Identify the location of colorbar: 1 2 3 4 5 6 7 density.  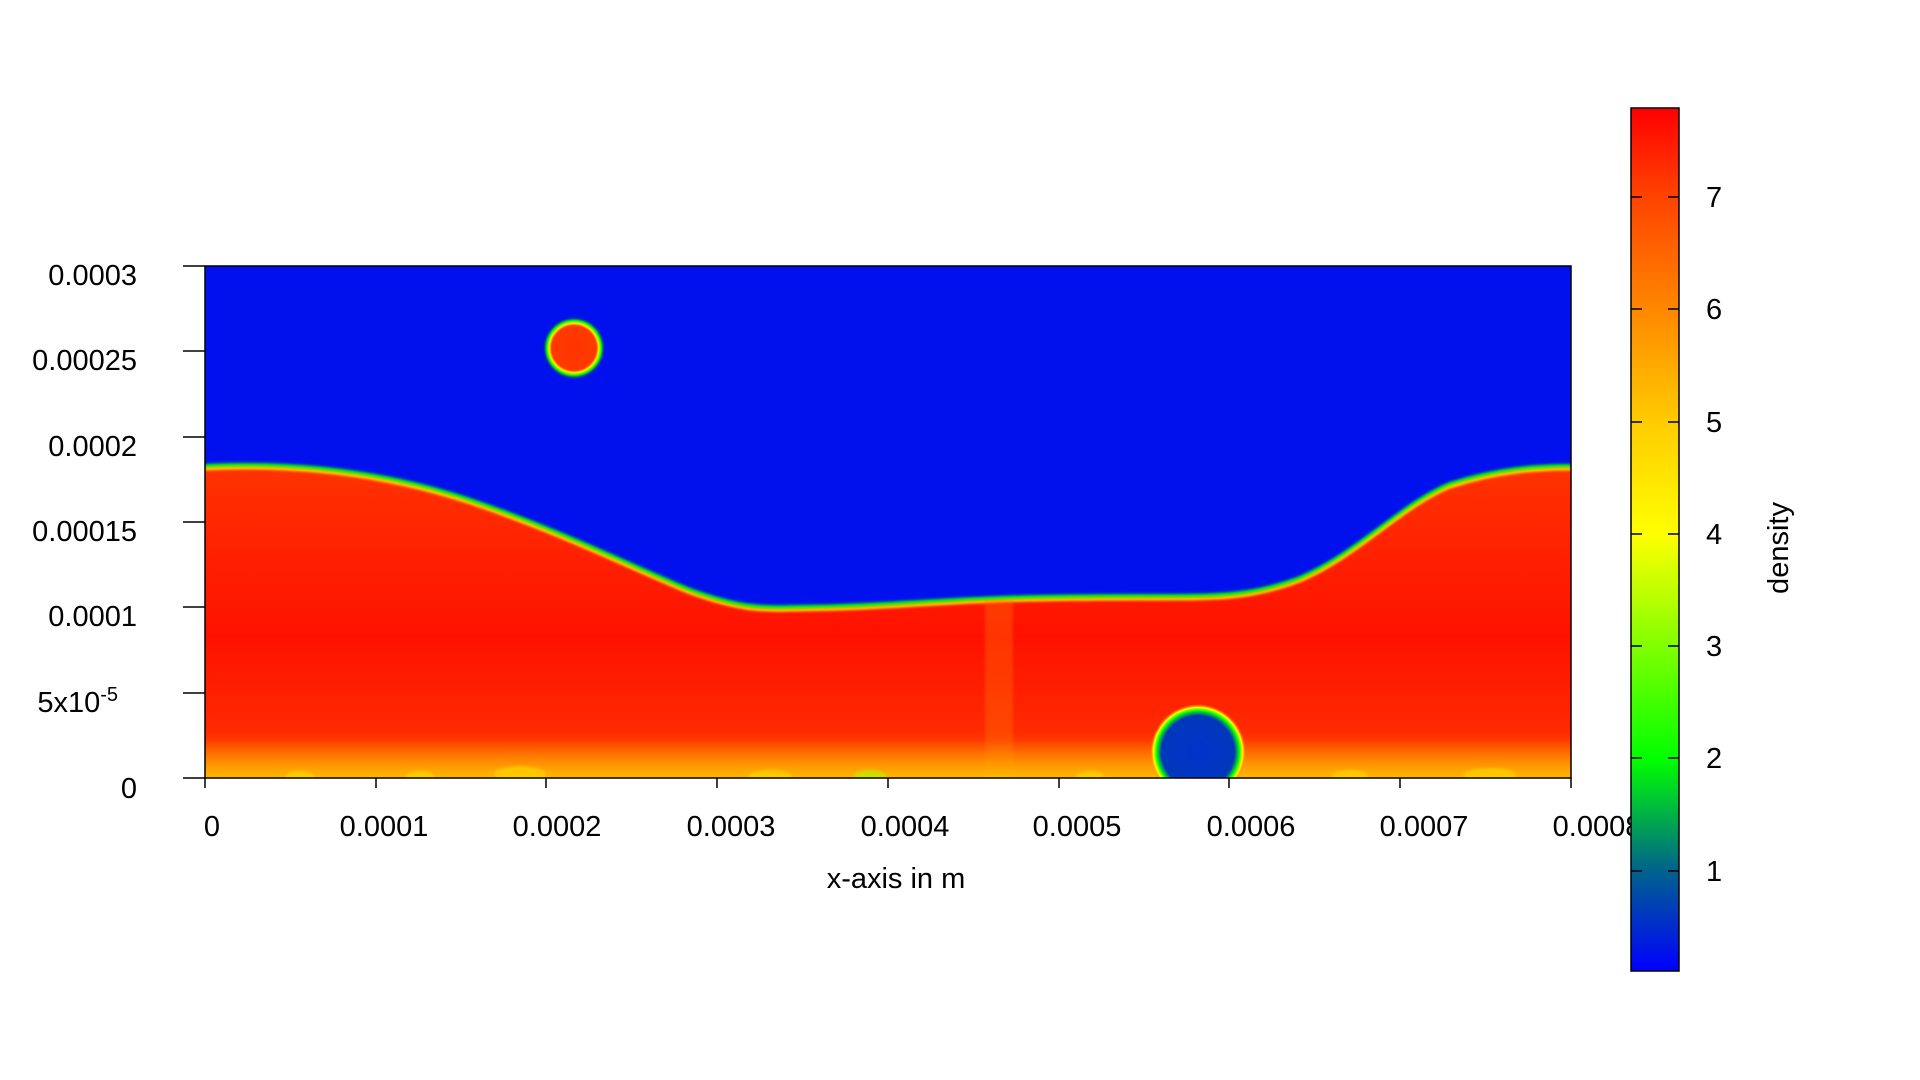
(1712, 539).